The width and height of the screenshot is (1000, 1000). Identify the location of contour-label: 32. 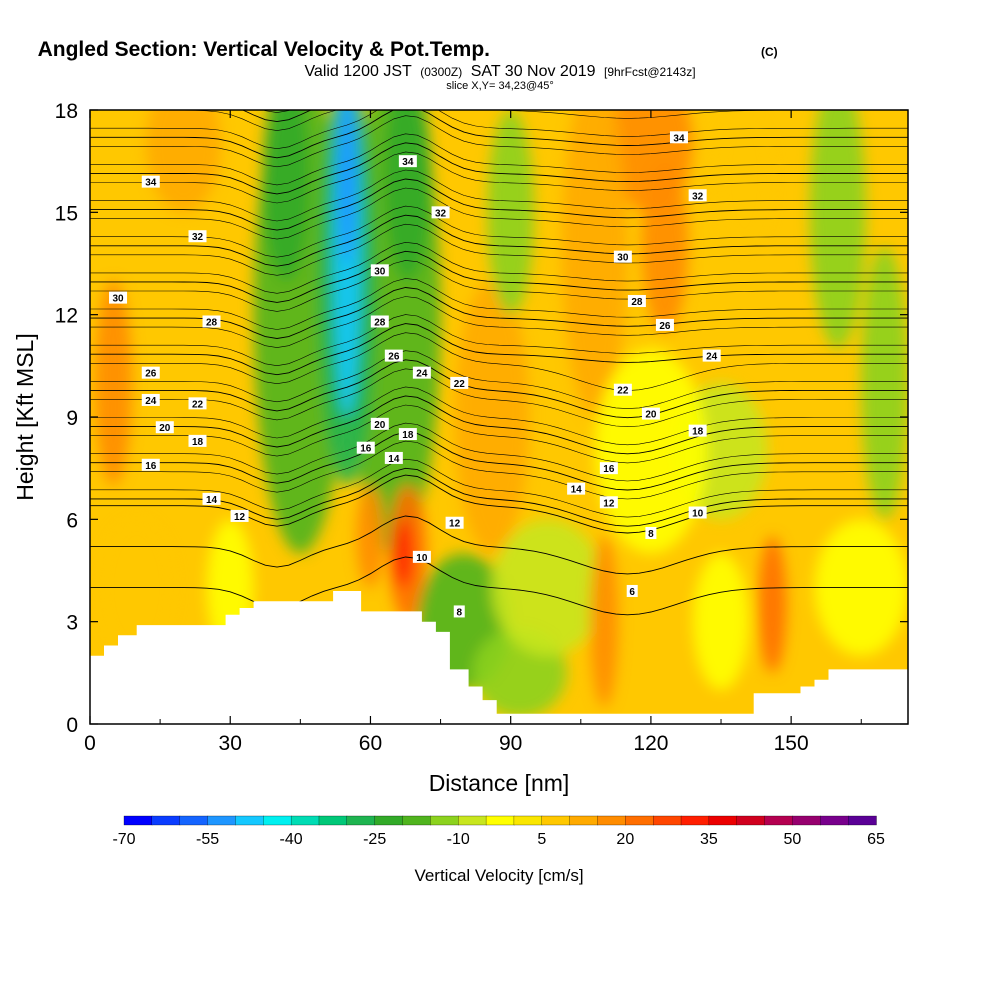
(440, 212).